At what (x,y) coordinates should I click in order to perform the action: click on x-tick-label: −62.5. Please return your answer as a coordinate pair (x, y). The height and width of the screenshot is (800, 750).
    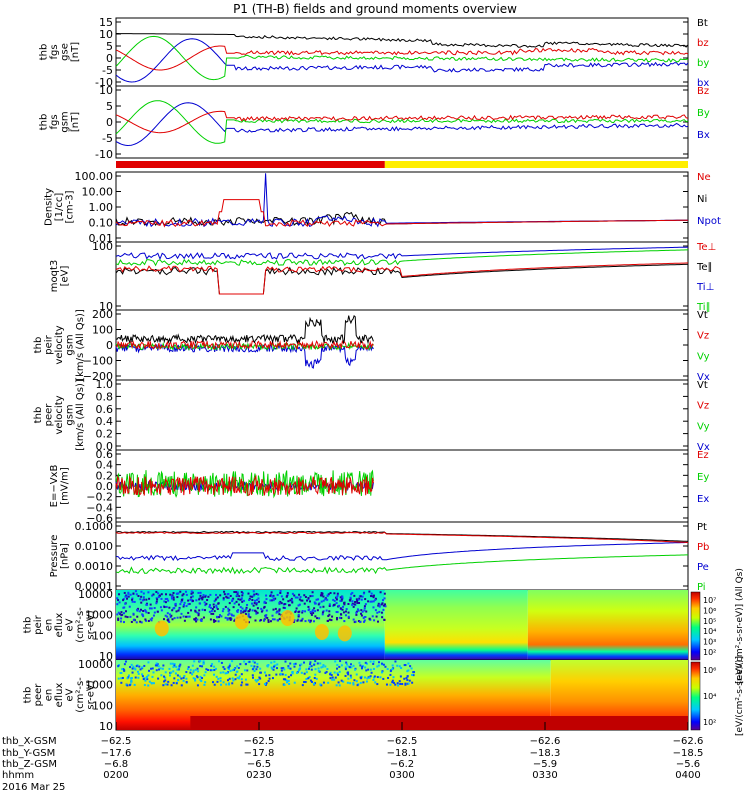
    Looking at the image, I should click on (259, 741).